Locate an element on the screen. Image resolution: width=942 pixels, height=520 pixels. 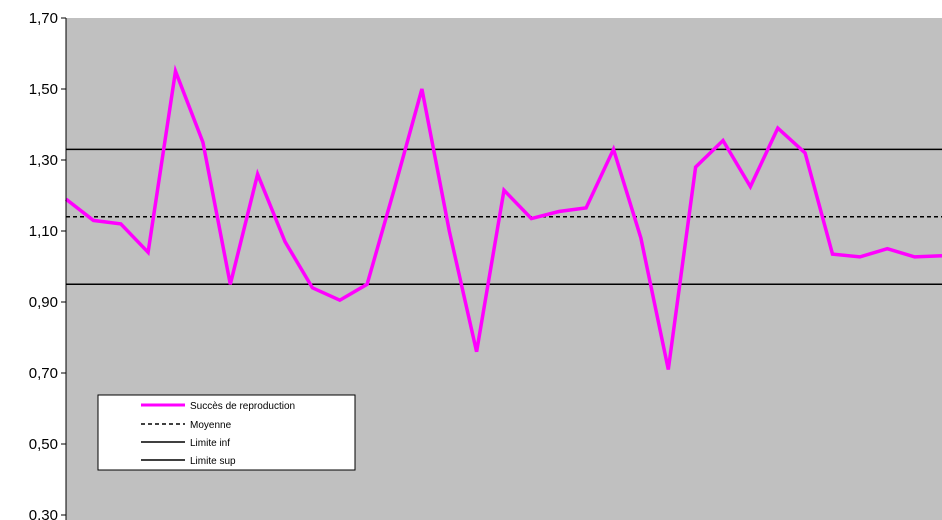
legend-box is located at coordinates (226, 432).